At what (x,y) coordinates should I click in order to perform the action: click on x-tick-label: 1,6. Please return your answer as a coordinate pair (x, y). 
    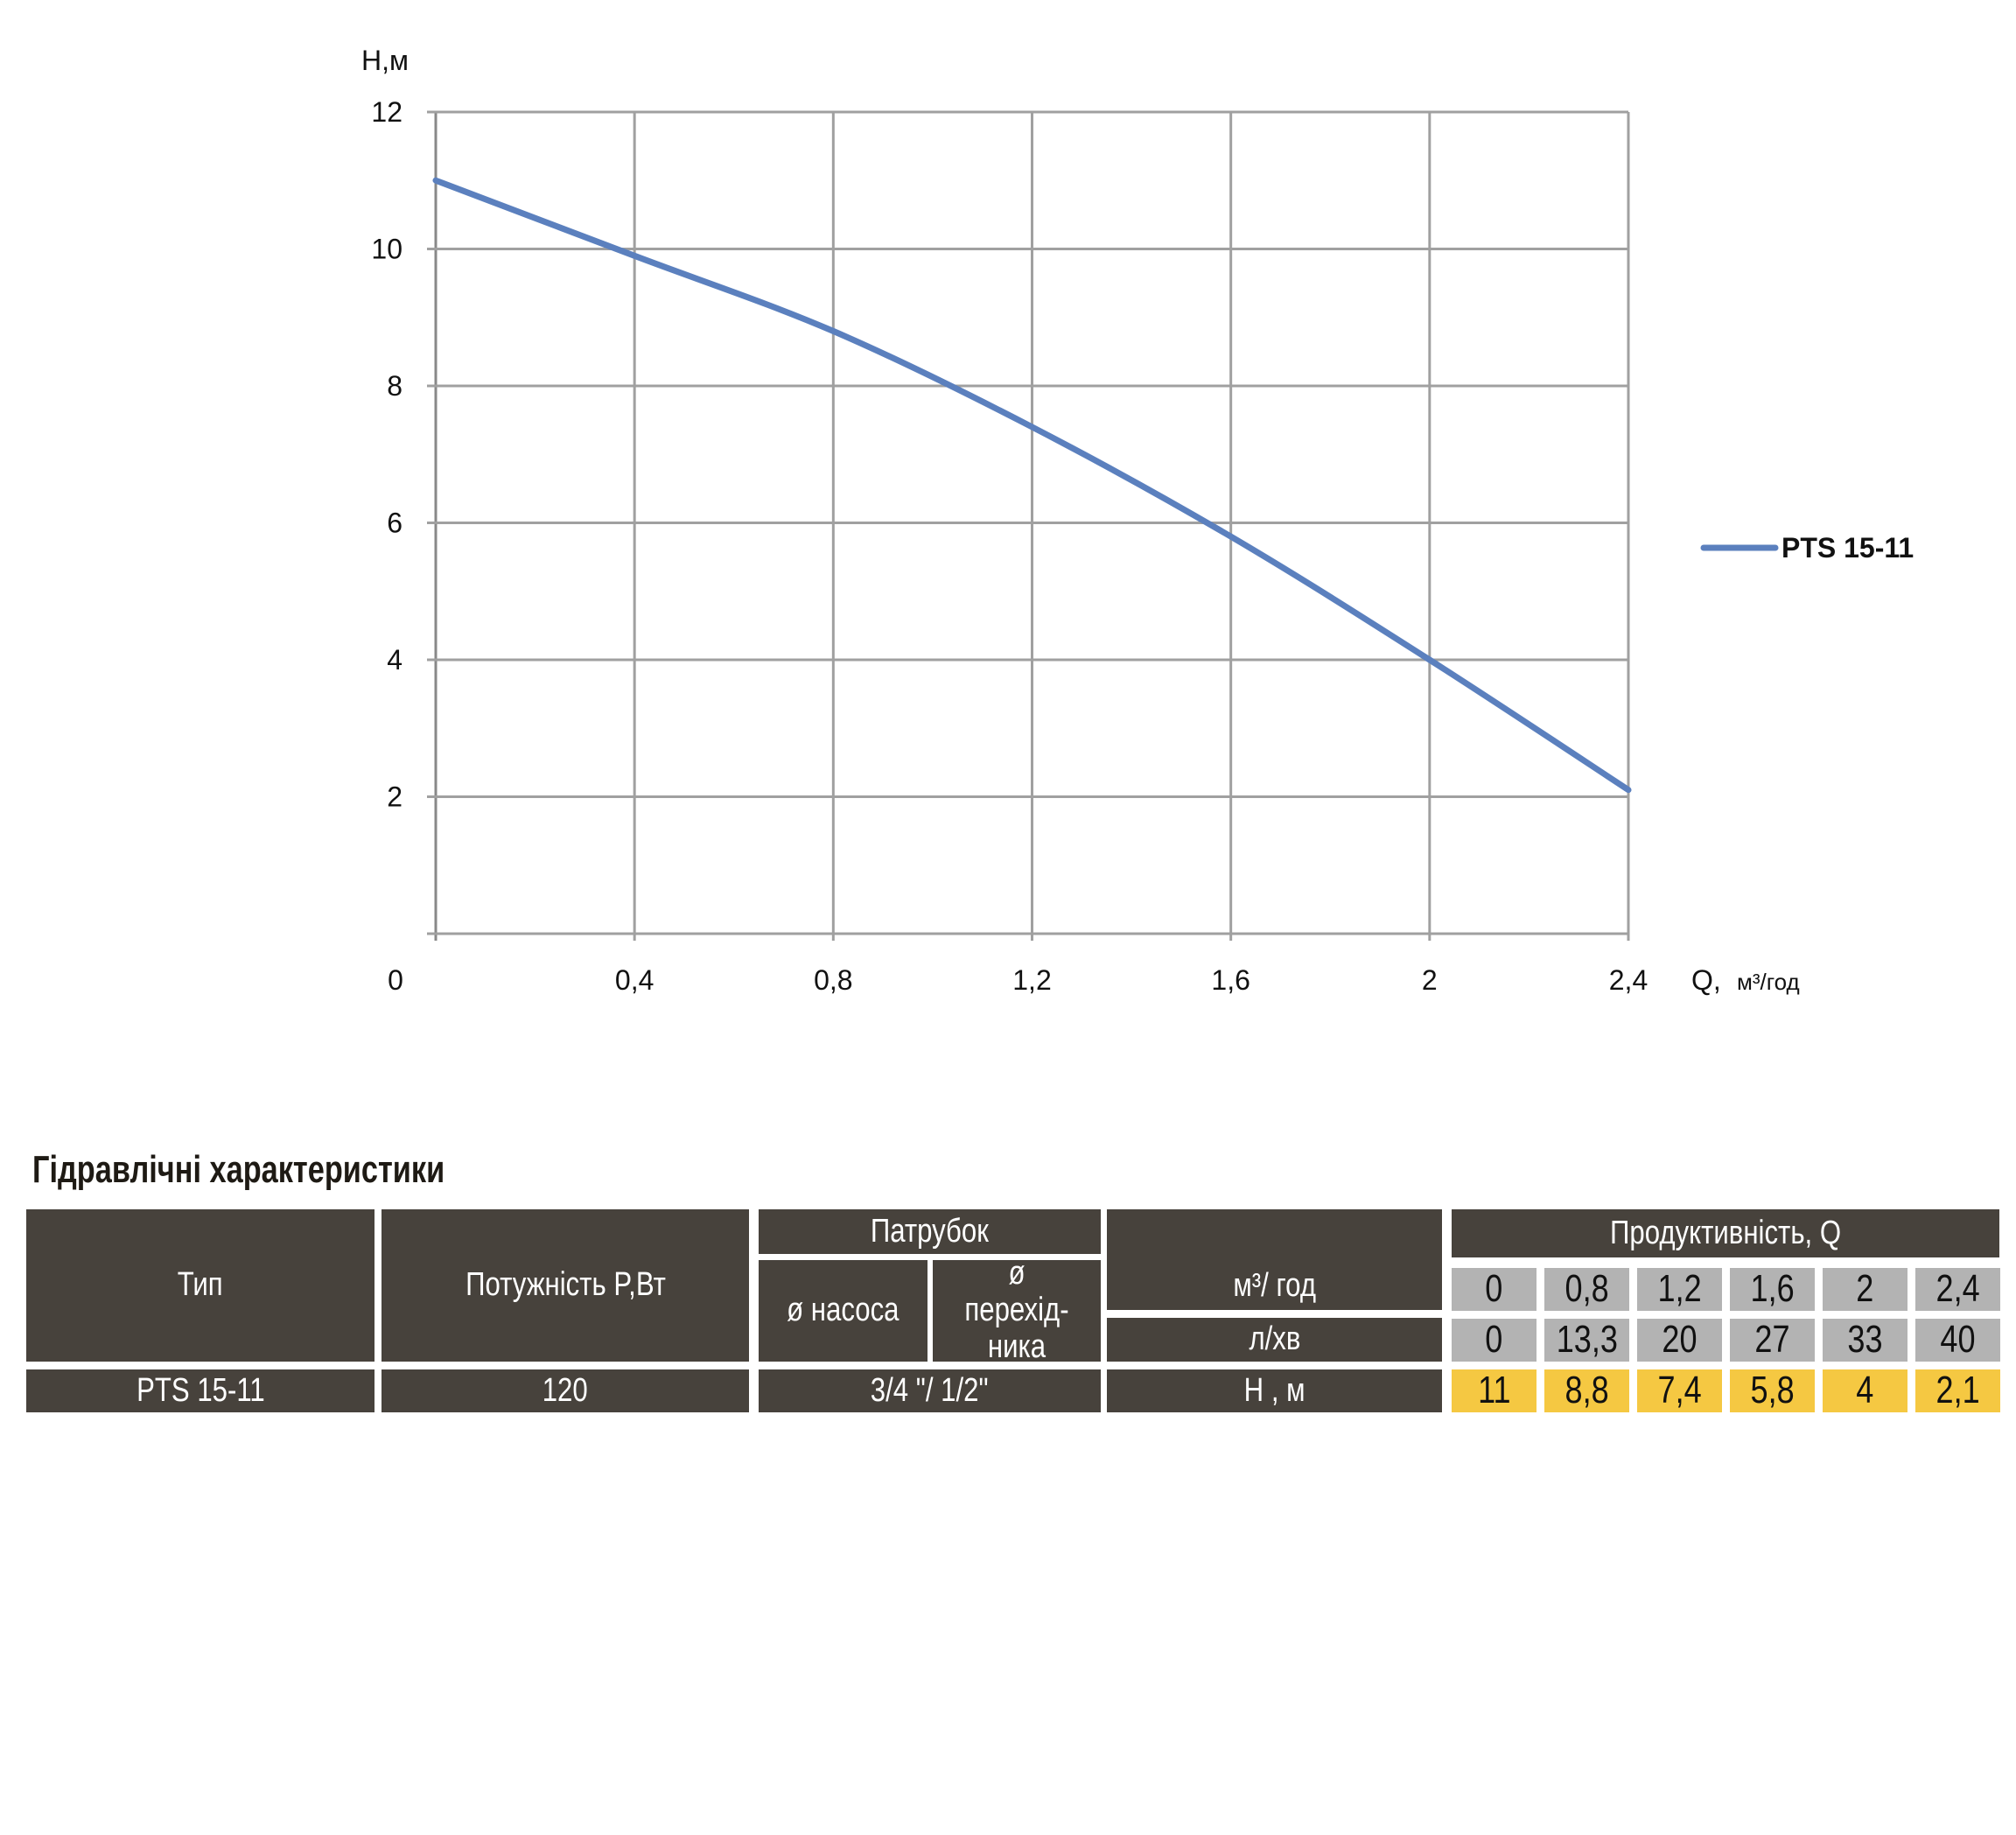
    Looking at the image, I should click on (1230, 980).